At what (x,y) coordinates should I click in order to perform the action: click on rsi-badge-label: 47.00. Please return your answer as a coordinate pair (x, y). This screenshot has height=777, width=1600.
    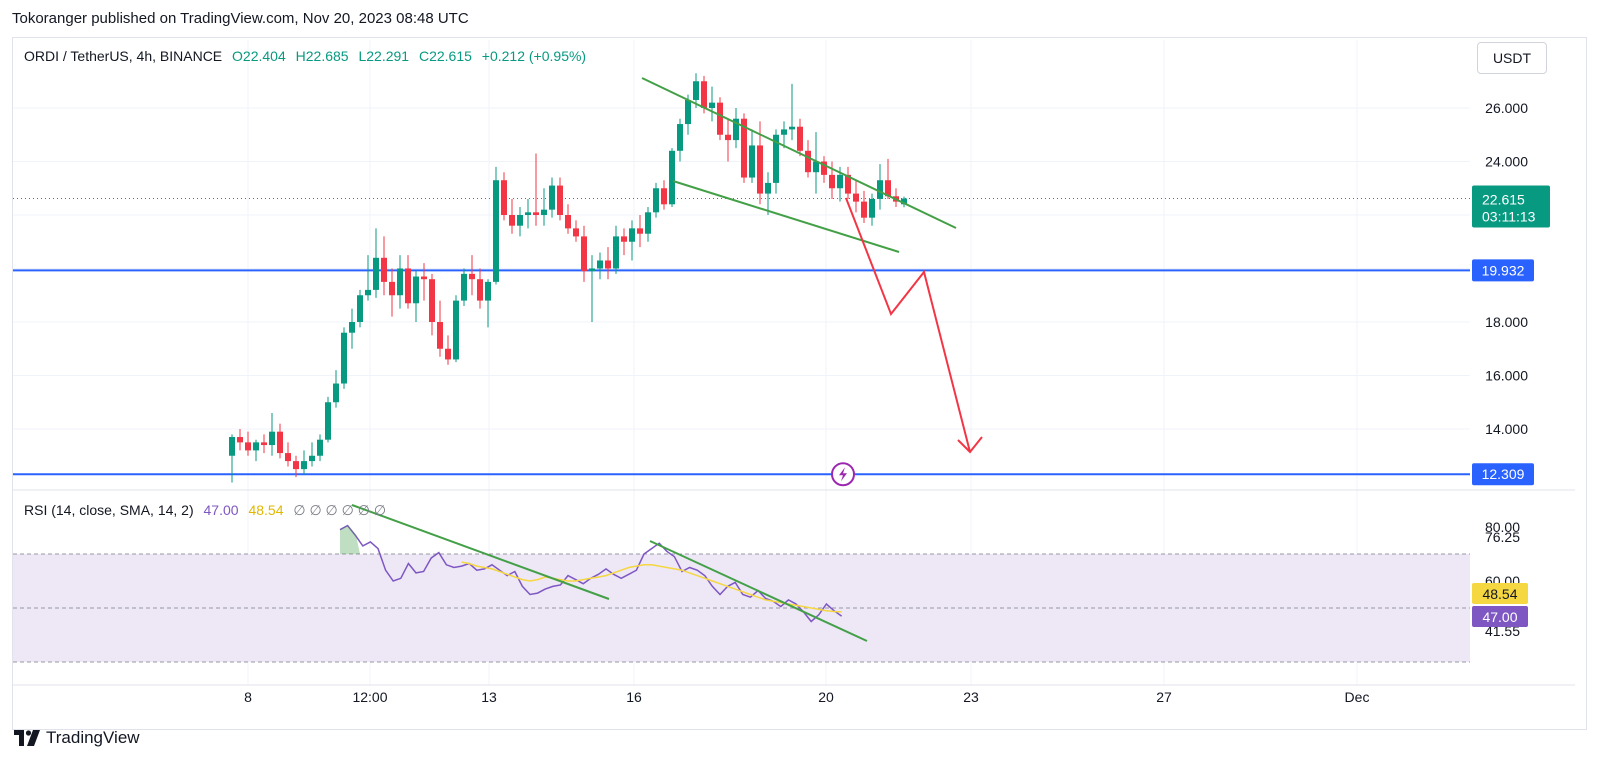
    Looking at the image, I should click on (1499, 617).